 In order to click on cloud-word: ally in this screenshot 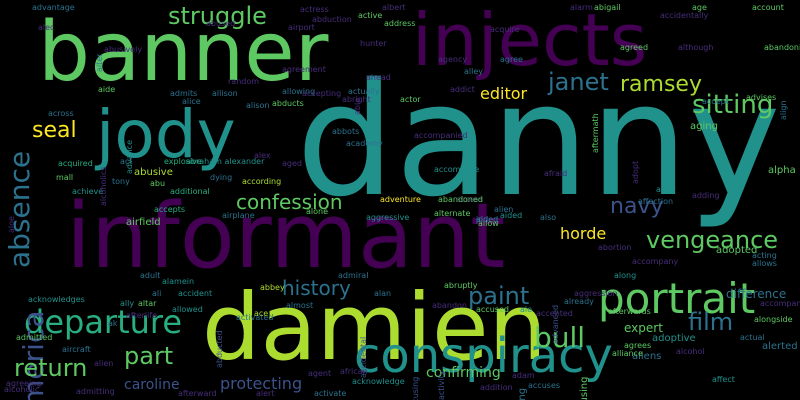, I will do `click(127, 303)`.